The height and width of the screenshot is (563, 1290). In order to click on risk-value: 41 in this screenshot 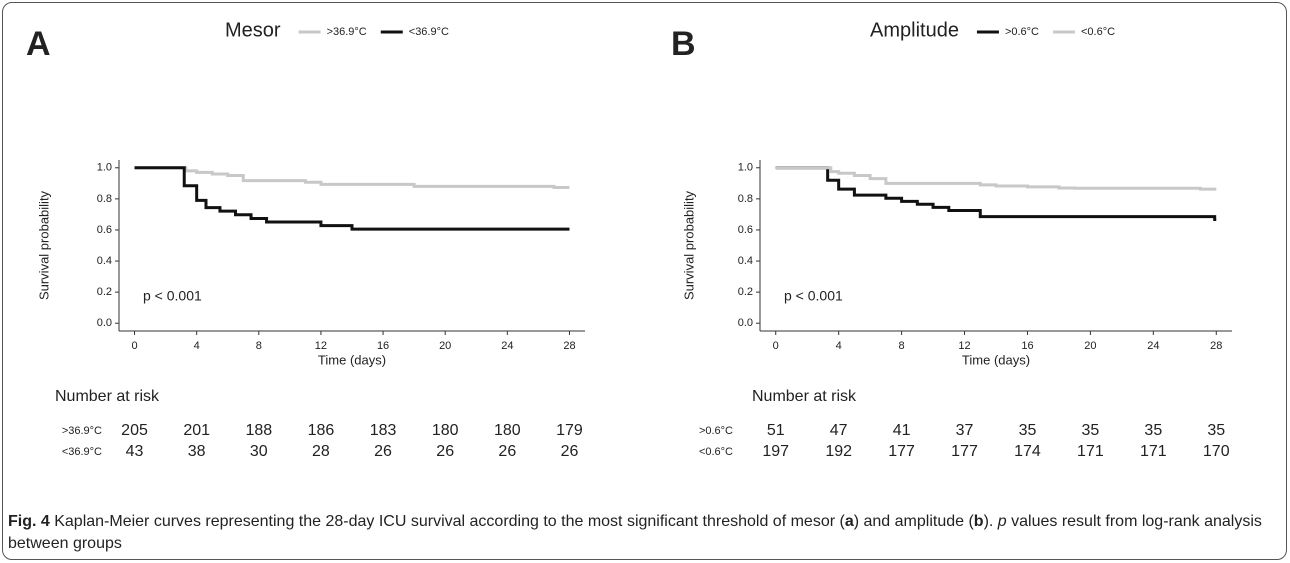, I will do `click(902, 430)`.